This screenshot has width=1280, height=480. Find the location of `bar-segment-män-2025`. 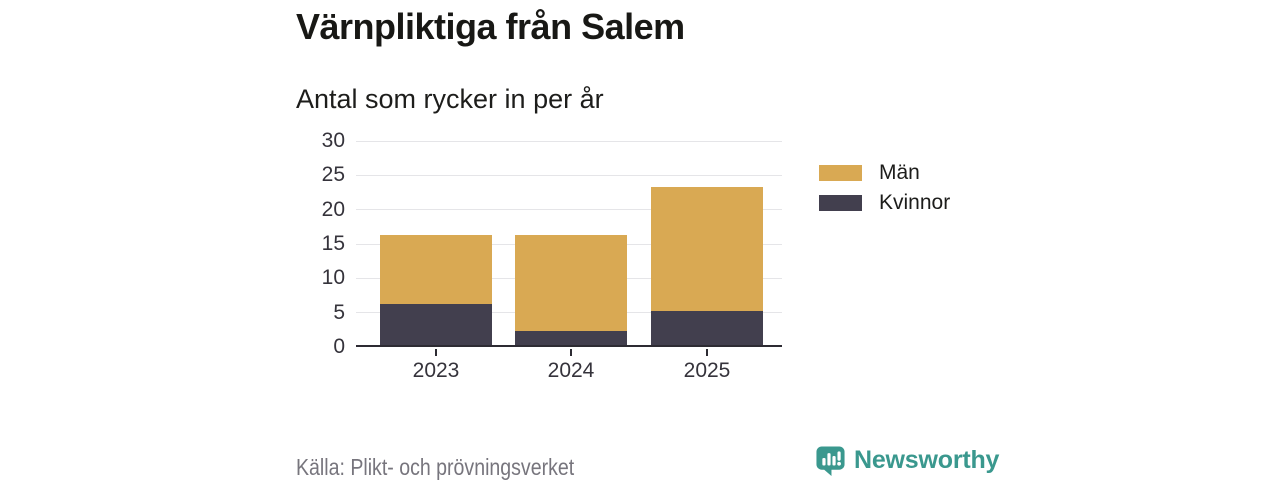

bar-segment-män-2025 is located at coordinates (707, 249).